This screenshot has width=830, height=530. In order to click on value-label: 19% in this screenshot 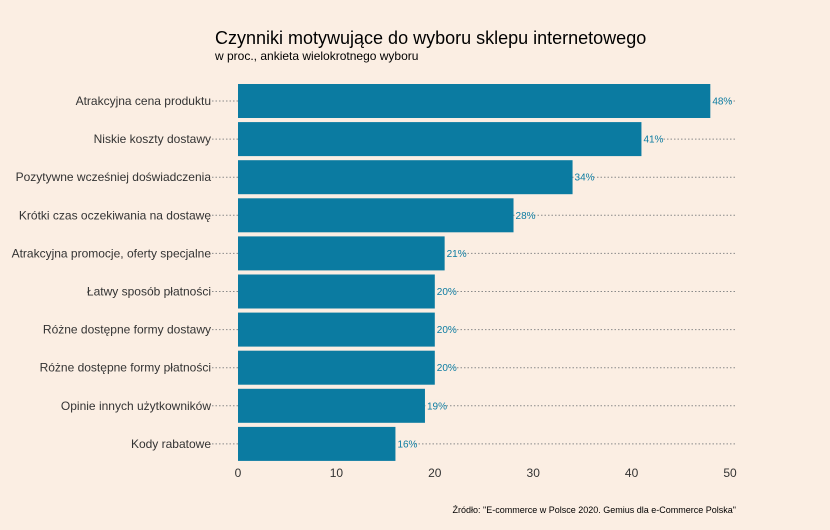, I will do `click(437, 406)`.